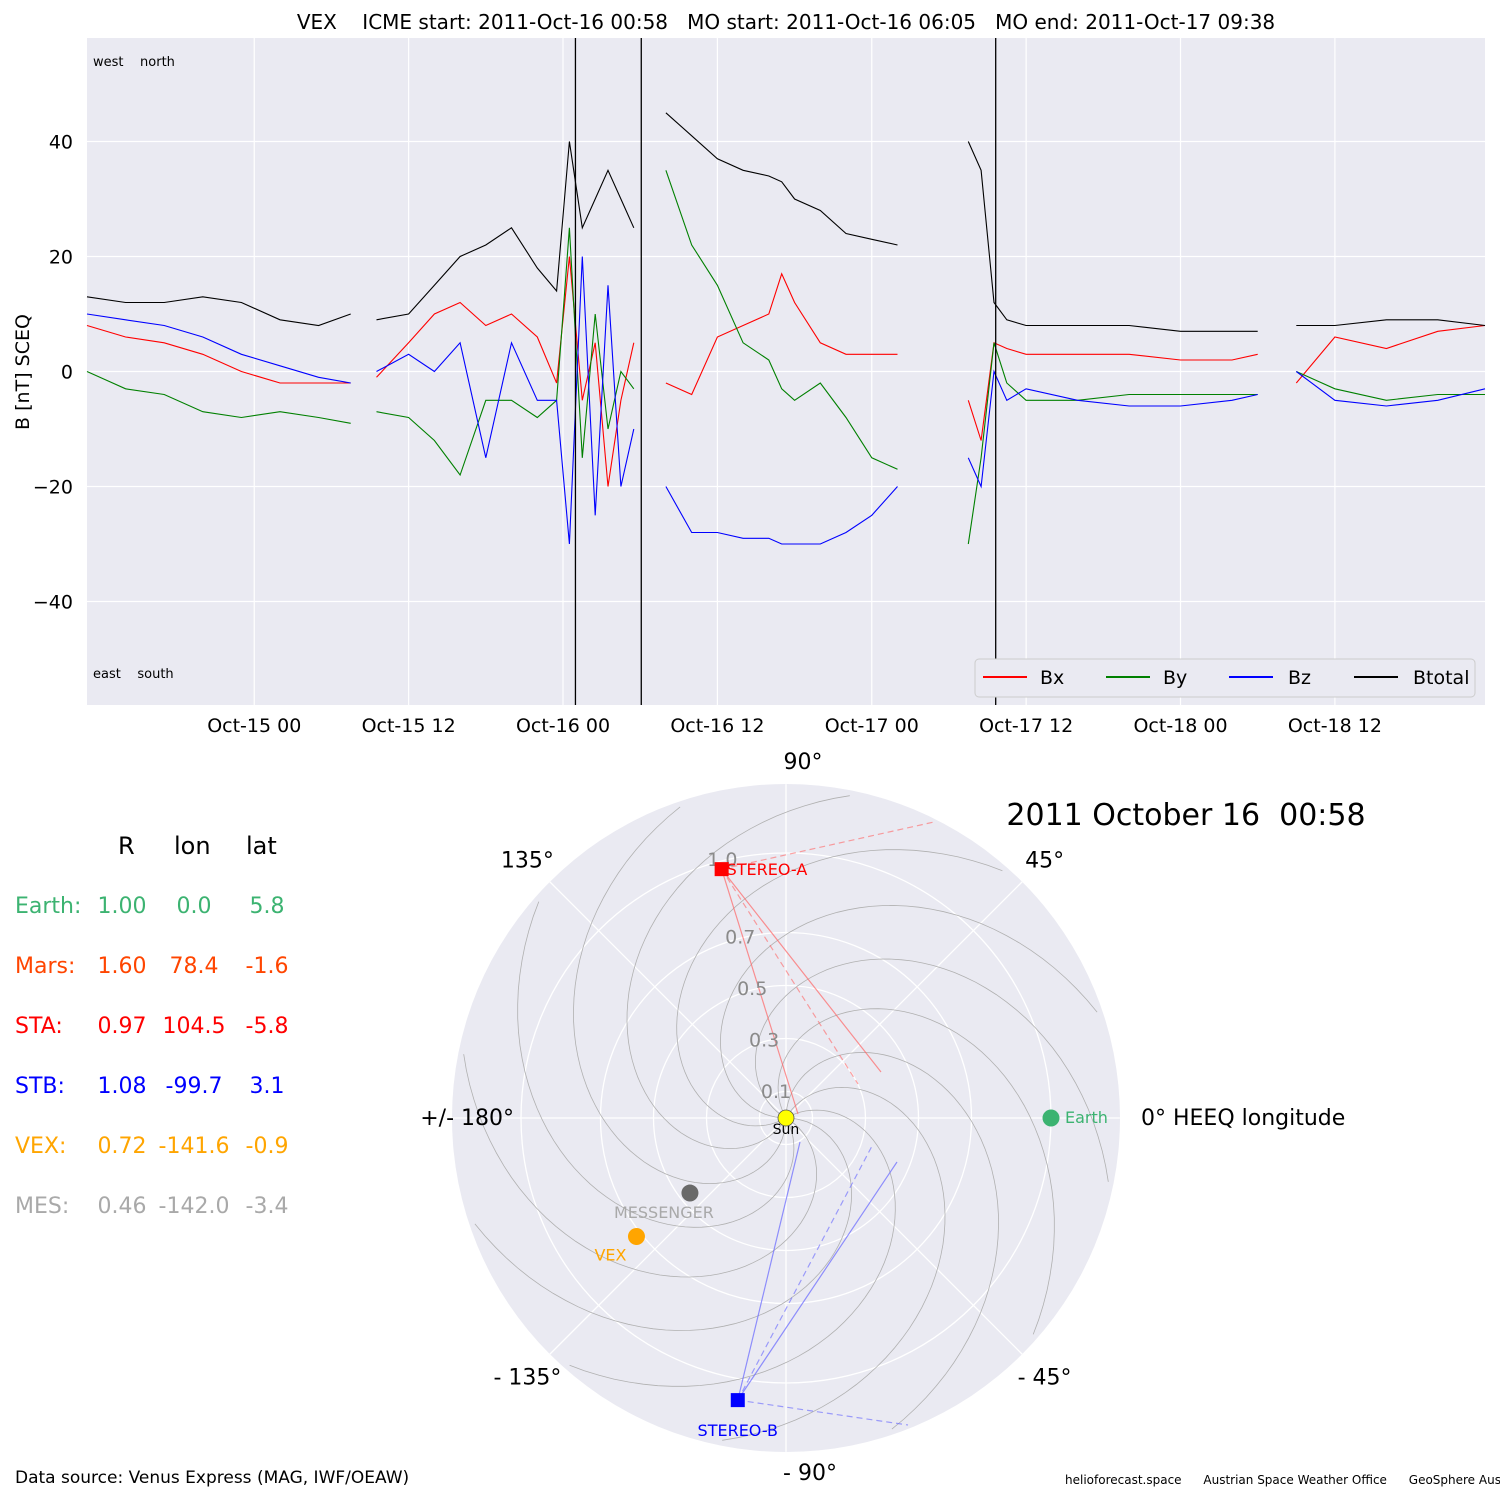  What do you see at coordinates (267, 1086) in the screenshot?
I see `table-cell-lat: 3.1` at bounding box center [267, 1086].